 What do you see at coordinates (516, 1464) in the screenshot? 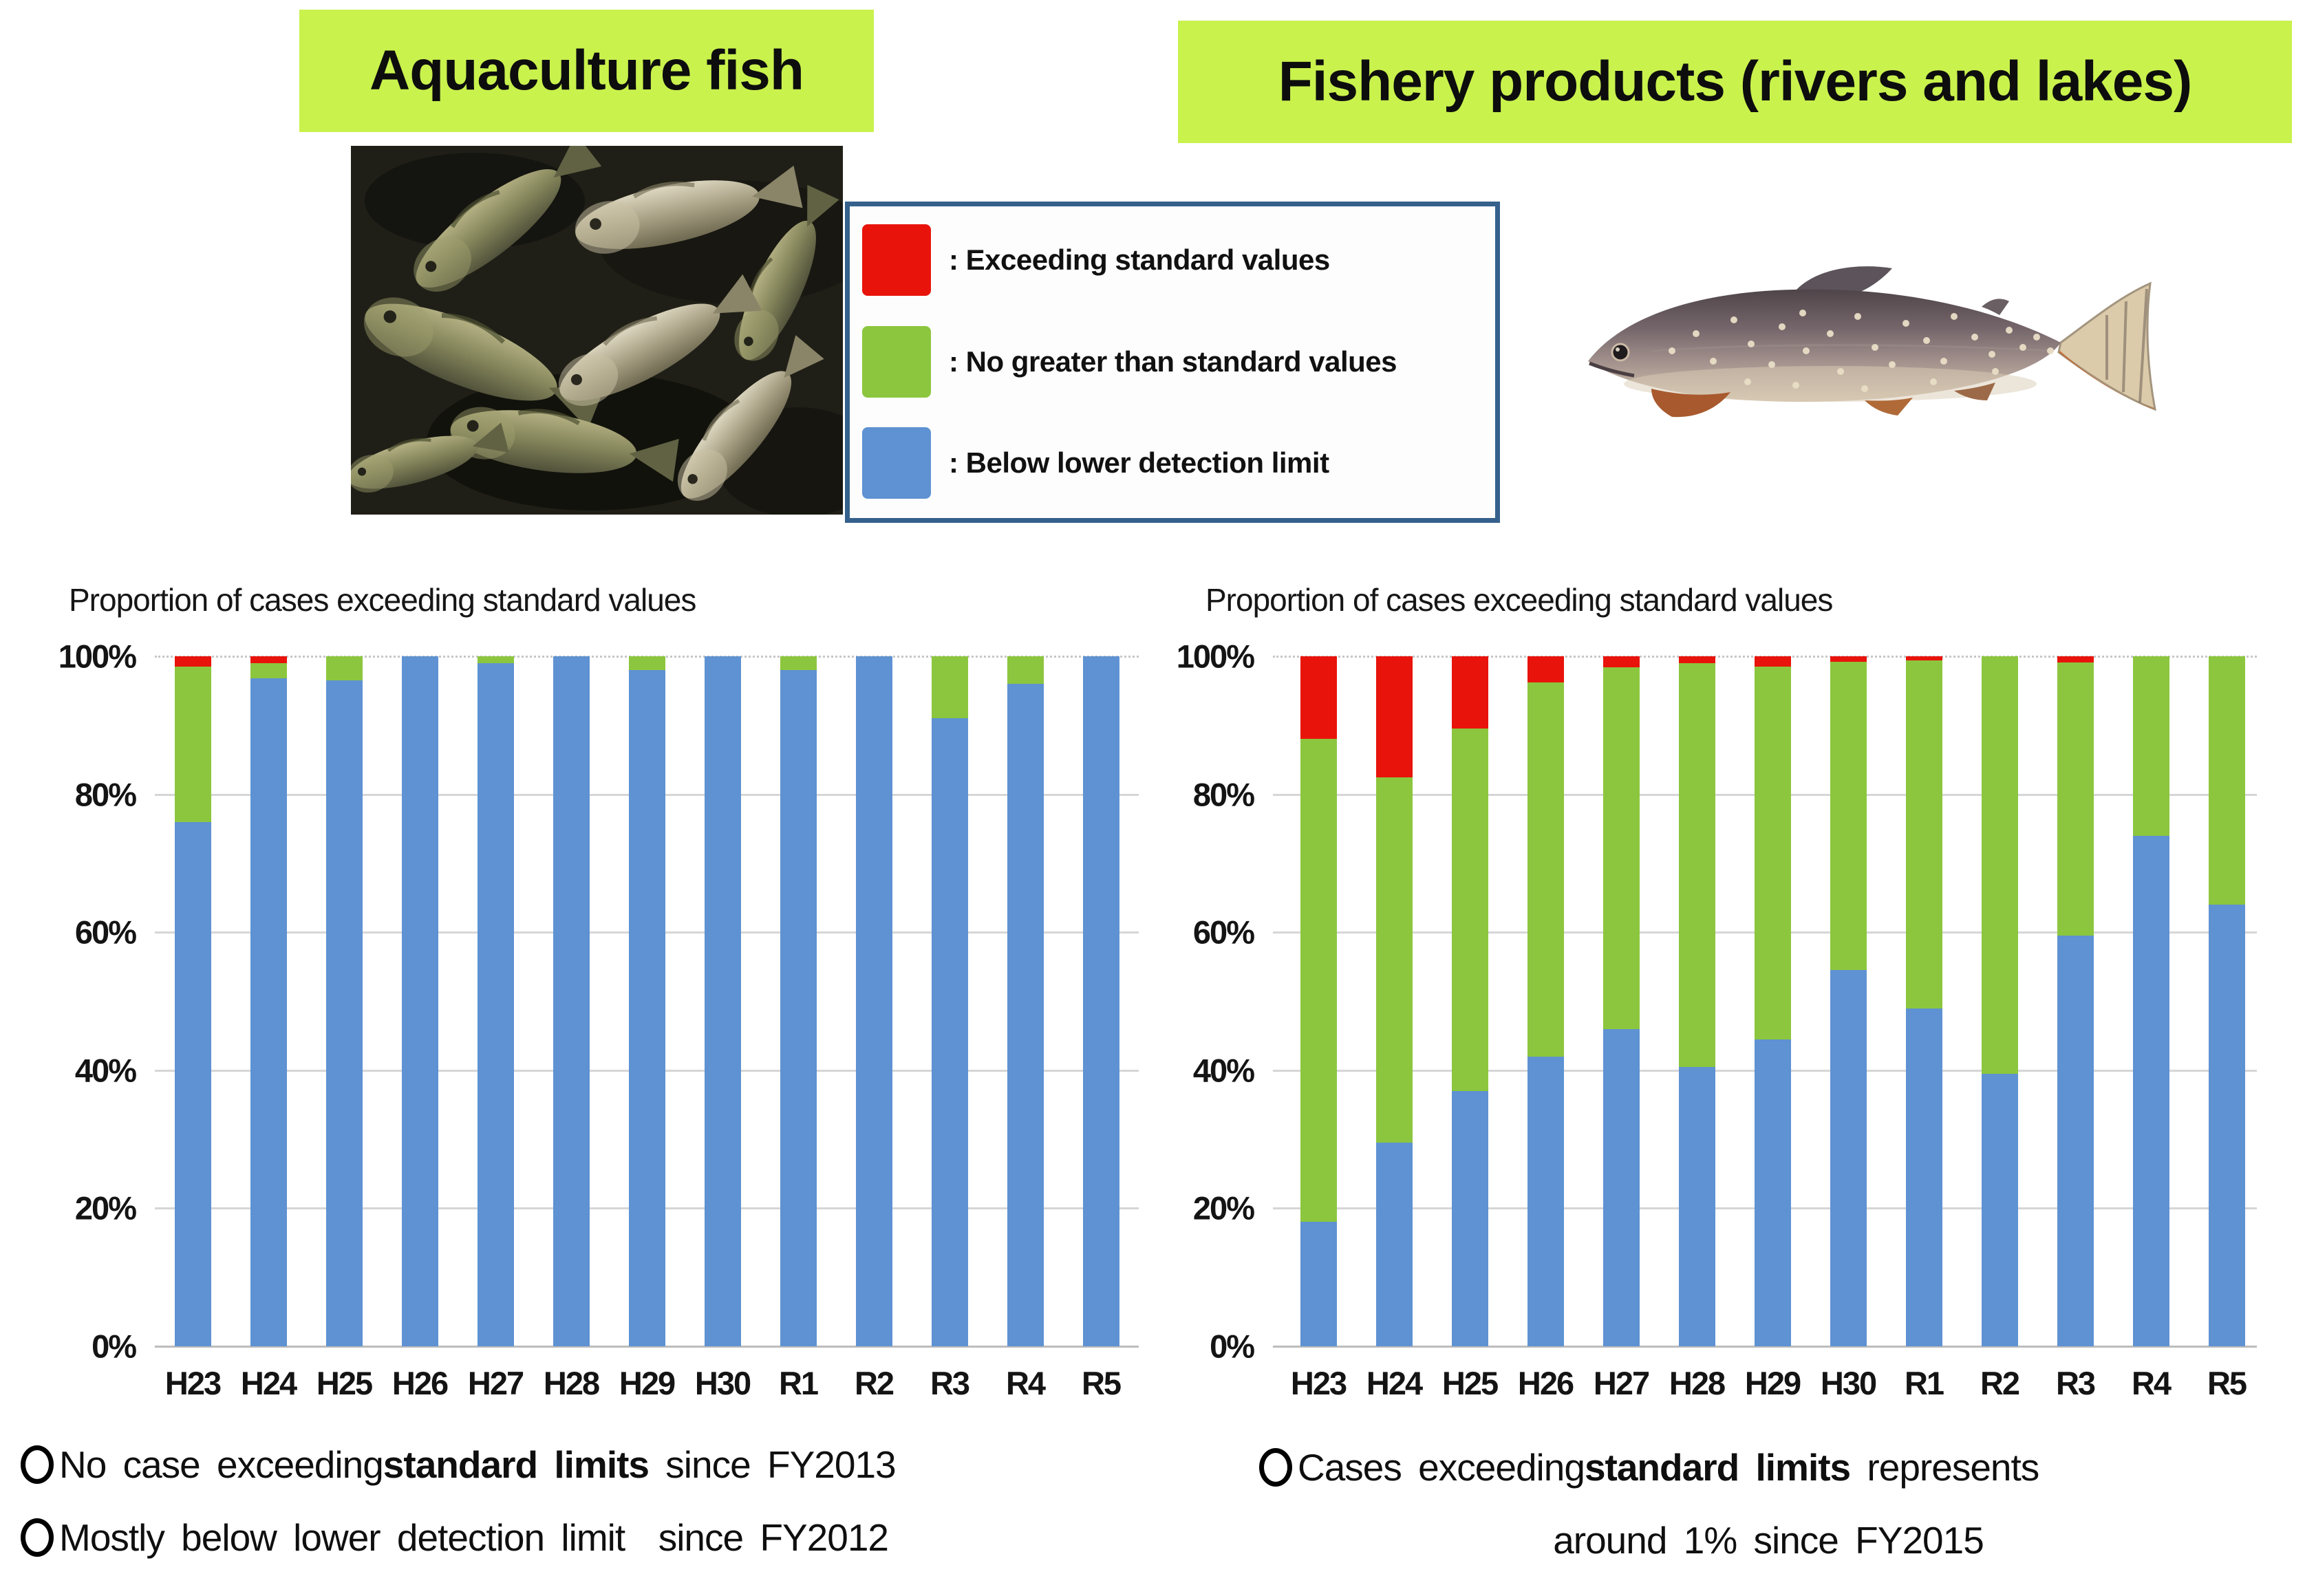
I see `note-text-bold: standard limits` at bounding box center [516, 1464].